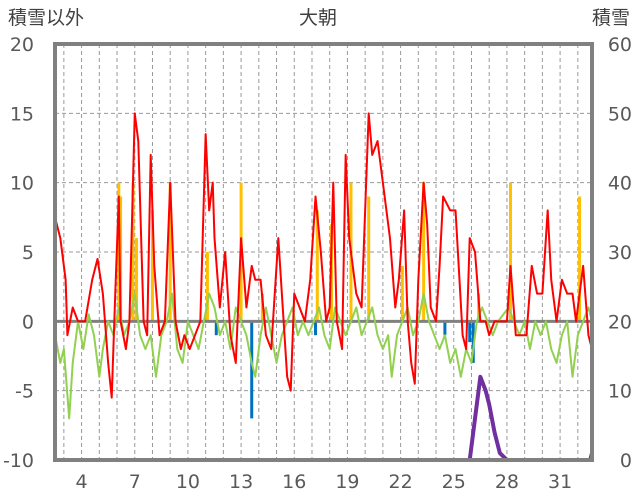 Image resolution: width=636 pixels, height=501 pixels. Describe the element at coordinates (46, 18) in the screenshot. I see `left-axis-label: 積雪以外` at that location.